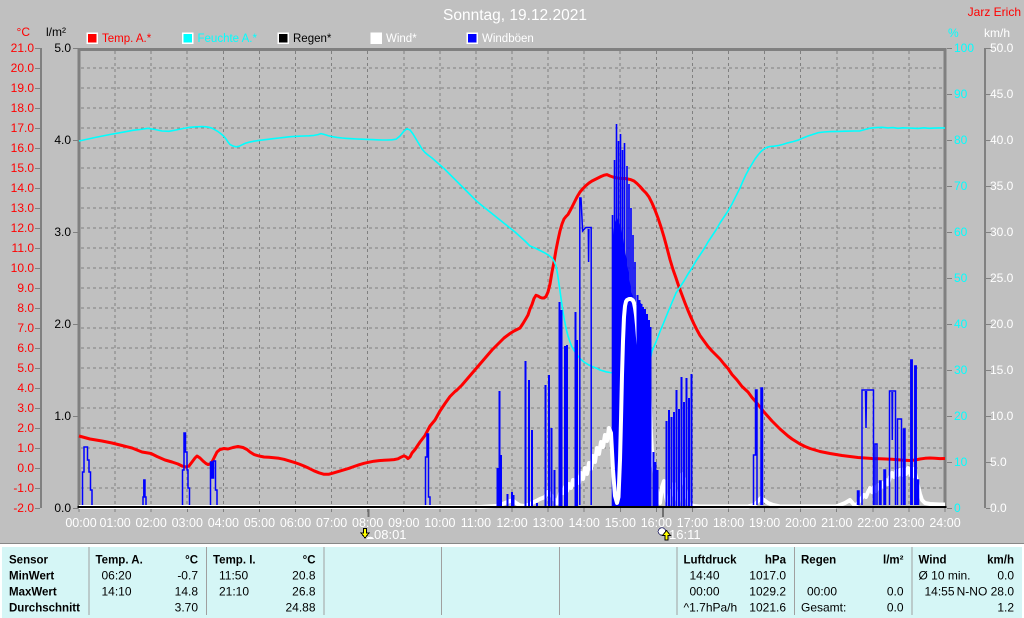  I want to click on svg-text: 26.8, so click(304, 592).